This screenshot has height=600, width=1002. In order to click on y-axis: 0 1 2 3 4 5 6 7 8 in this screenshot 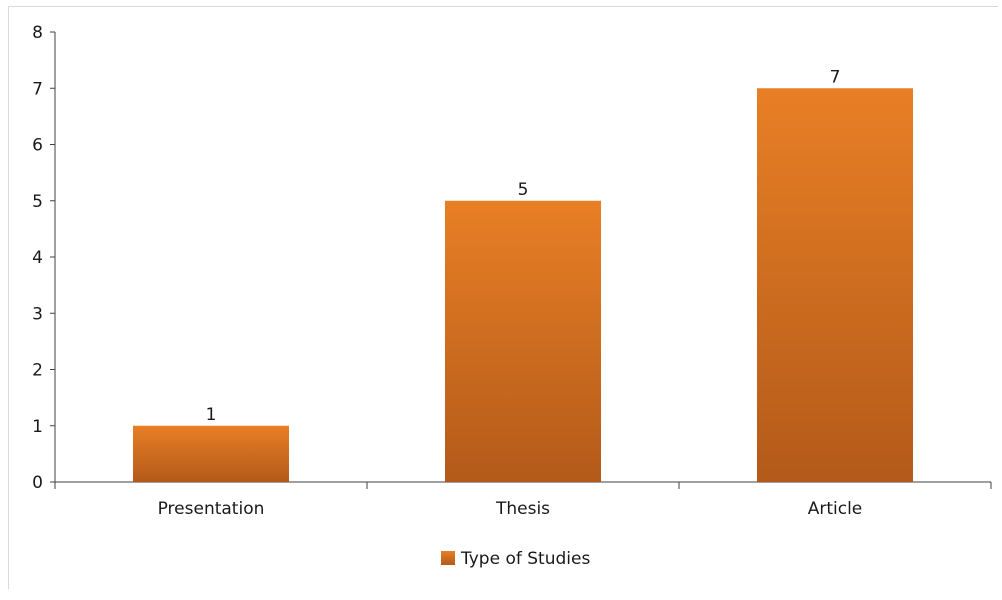, I will do `click(44, 258)`.